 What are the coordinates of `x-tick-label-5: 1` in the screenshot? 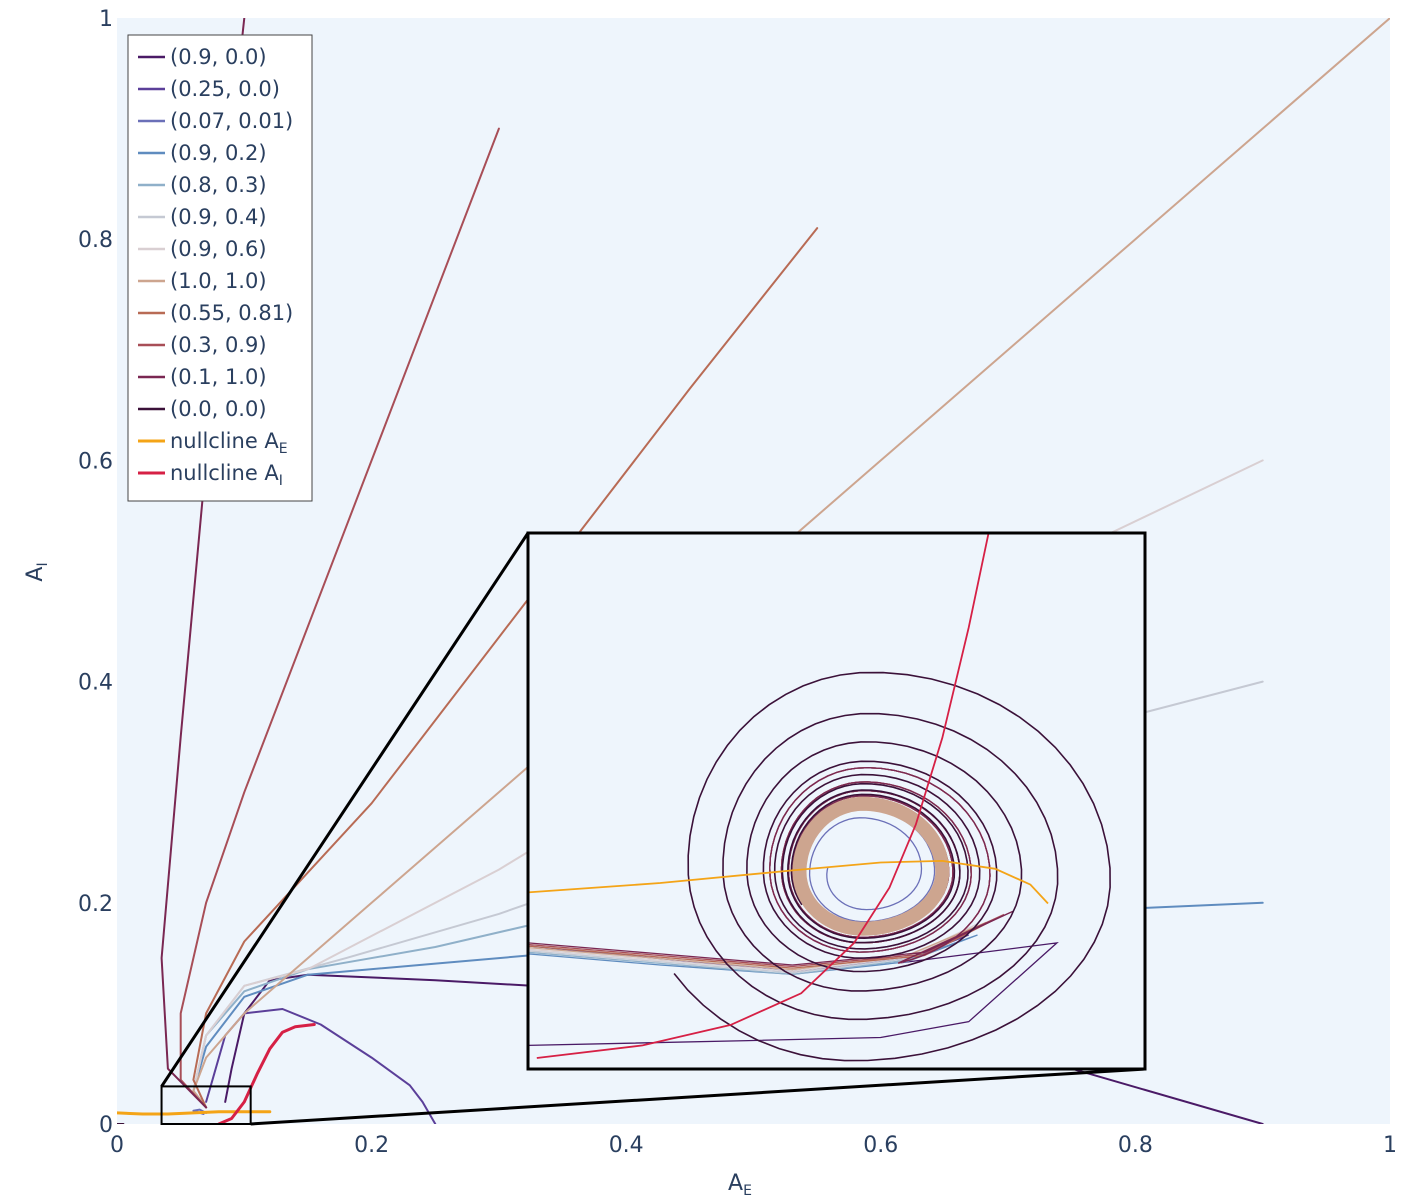 It's located at (1390, 1145).